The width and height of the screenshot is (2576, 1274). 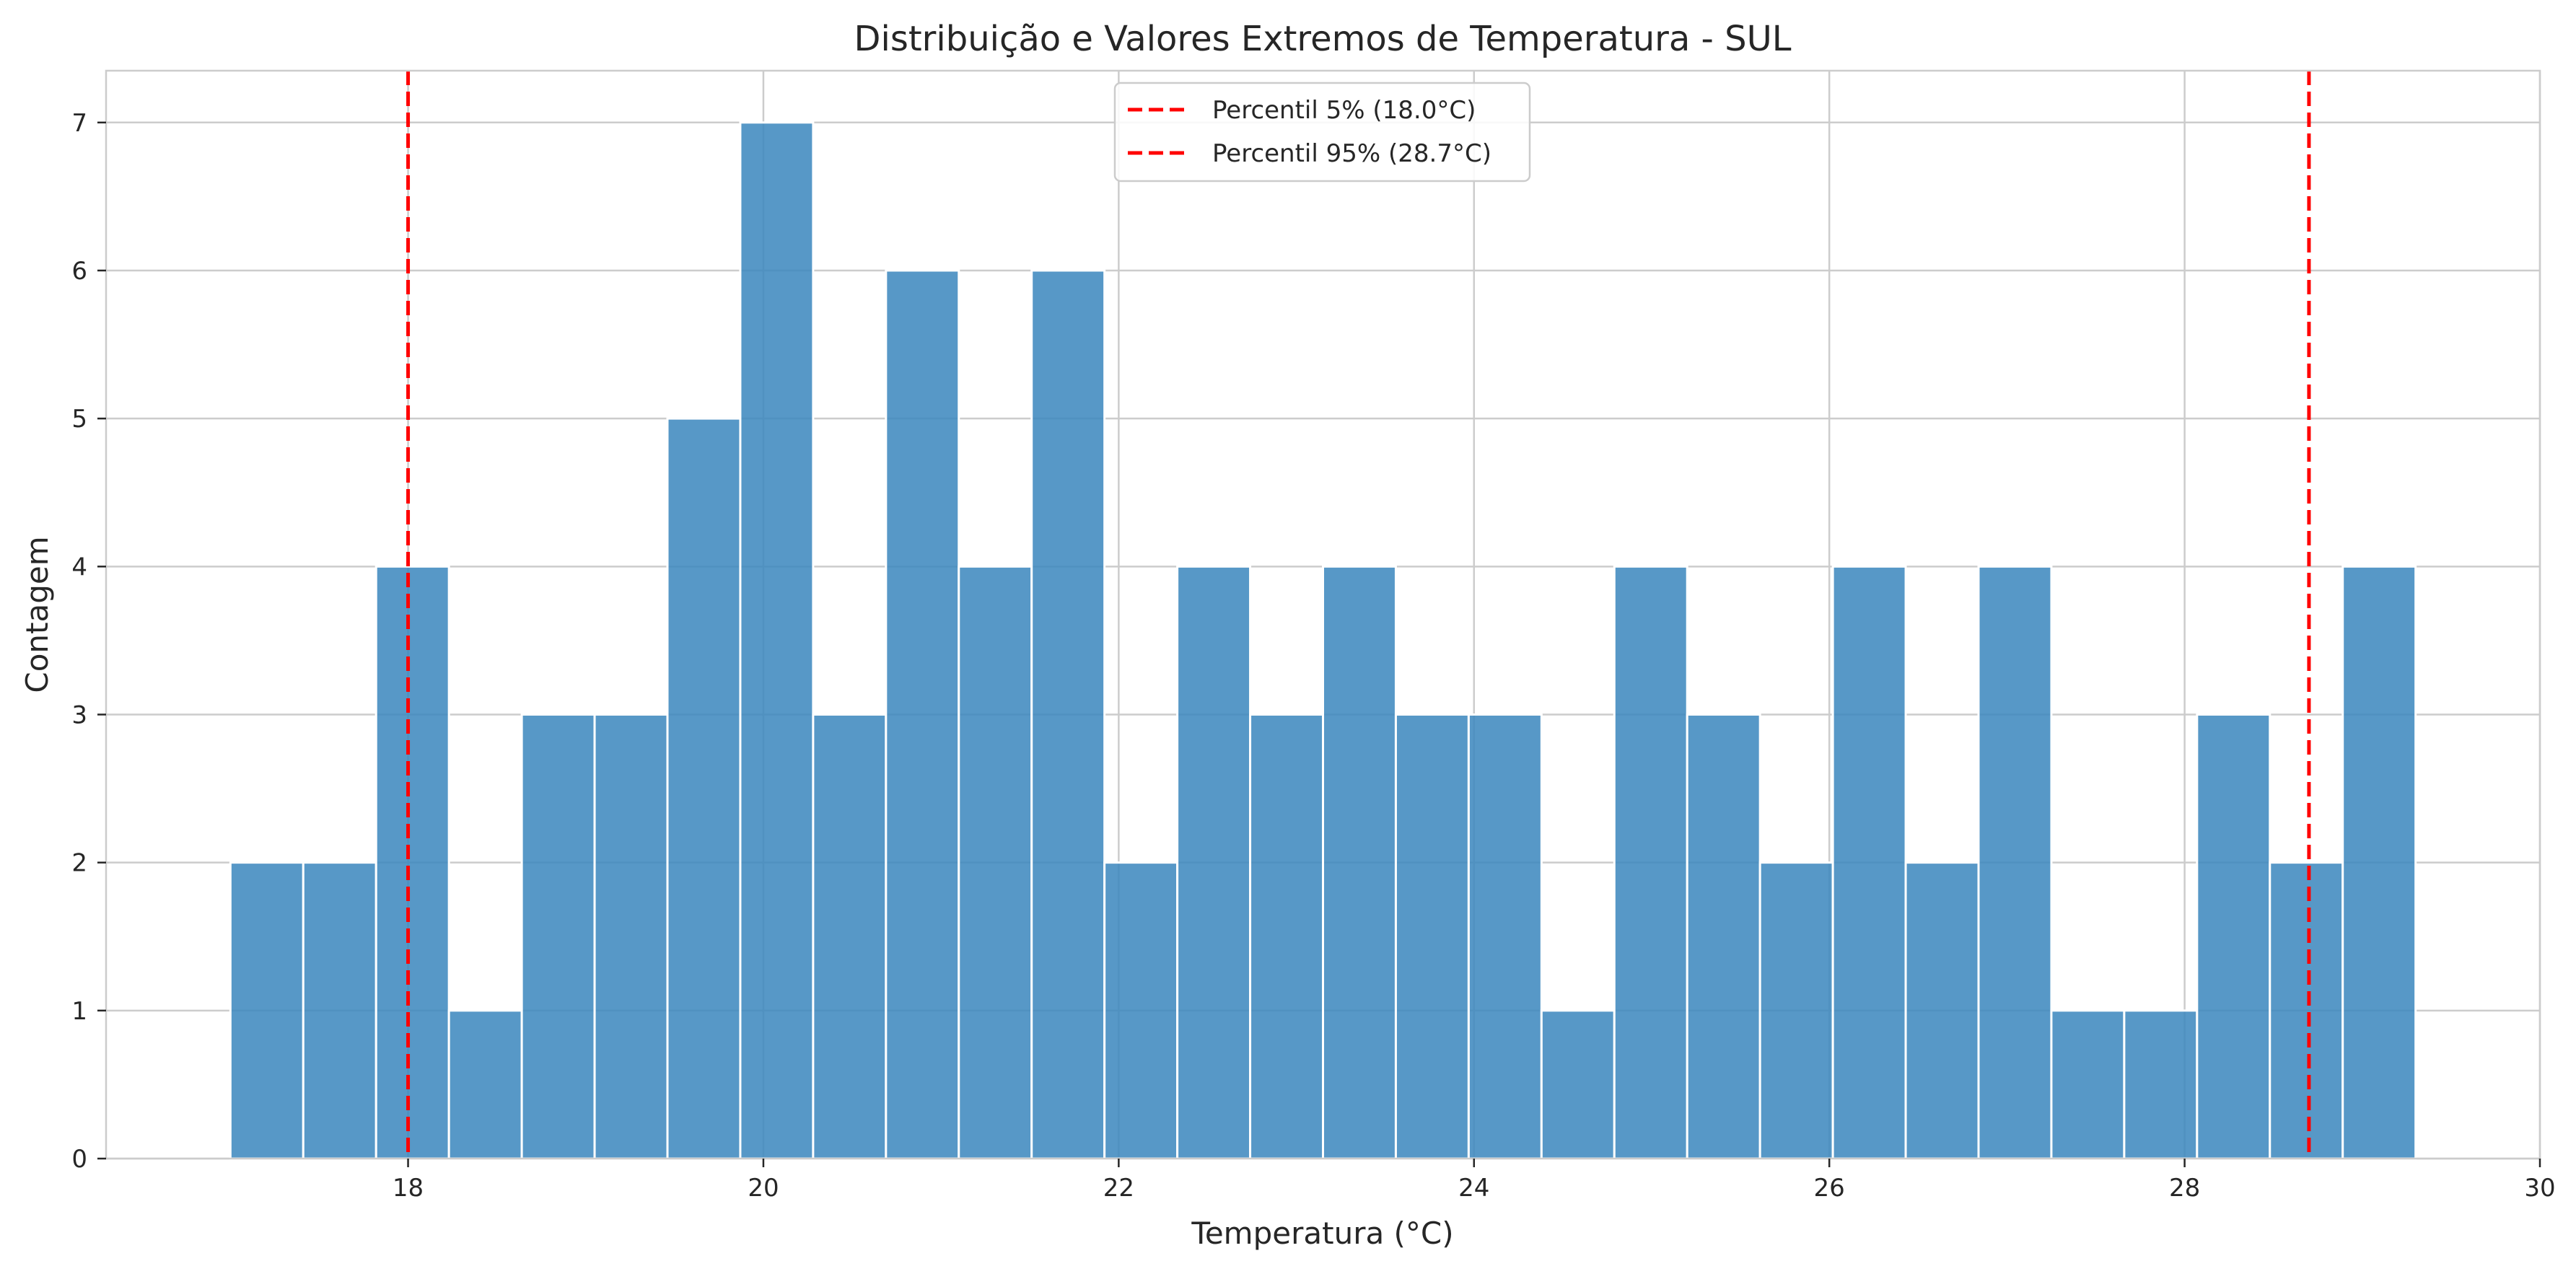 What do you see at coordinates (1829, 1189) in the screenshot?
I see `x-tick-label: 26` at bounding box center [1829, 1189].